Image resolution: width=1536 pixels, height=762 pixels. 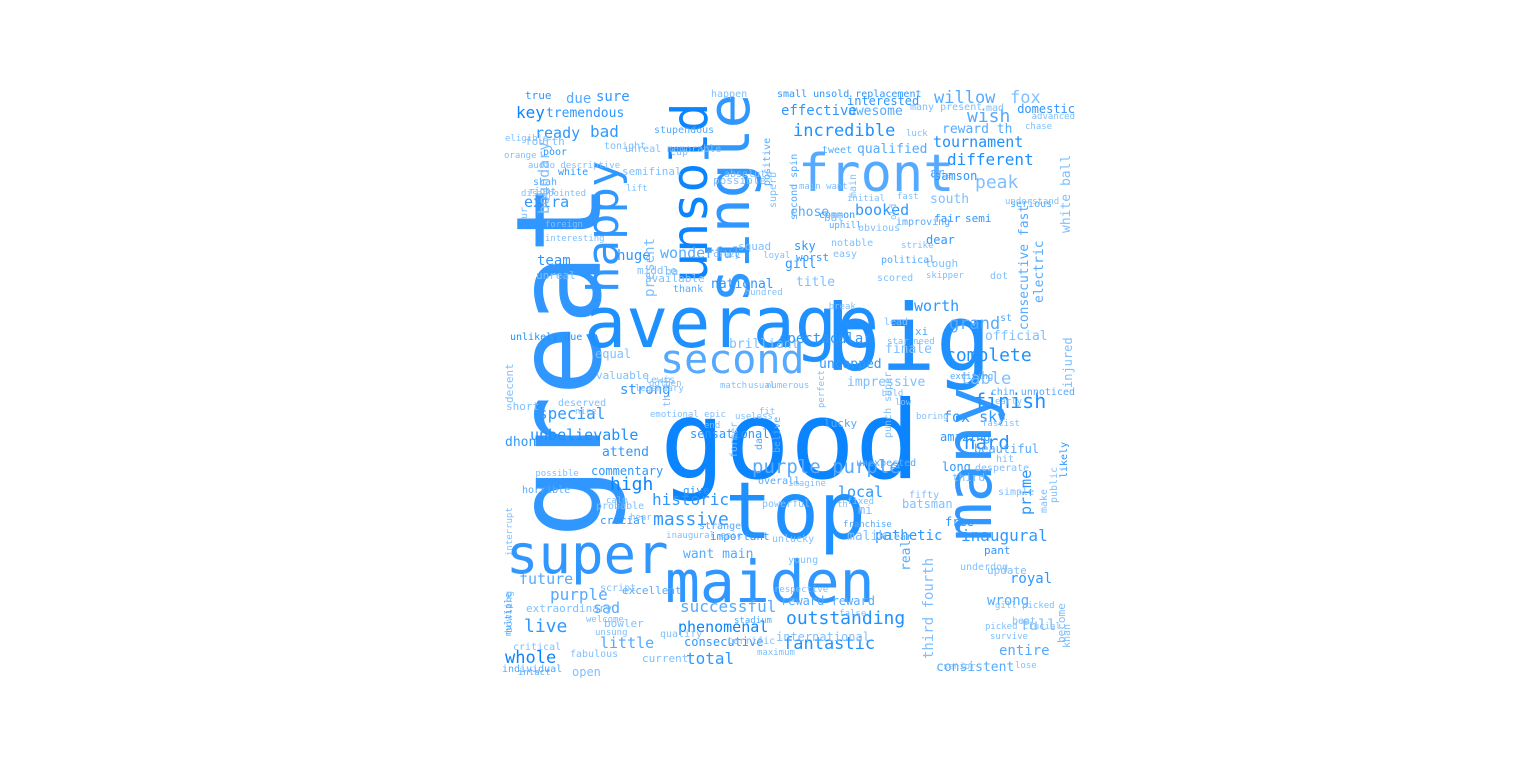 What do you see at coordinates (949, 199) in the screenshot?
I see `cloud-word: south` at bounding box center [949, 199].